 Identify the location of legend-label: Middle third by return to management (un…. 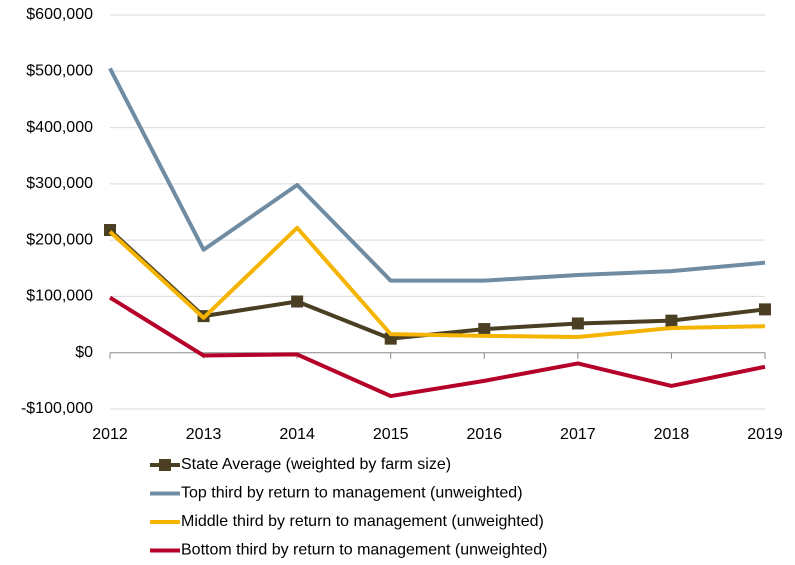
(362, 521).